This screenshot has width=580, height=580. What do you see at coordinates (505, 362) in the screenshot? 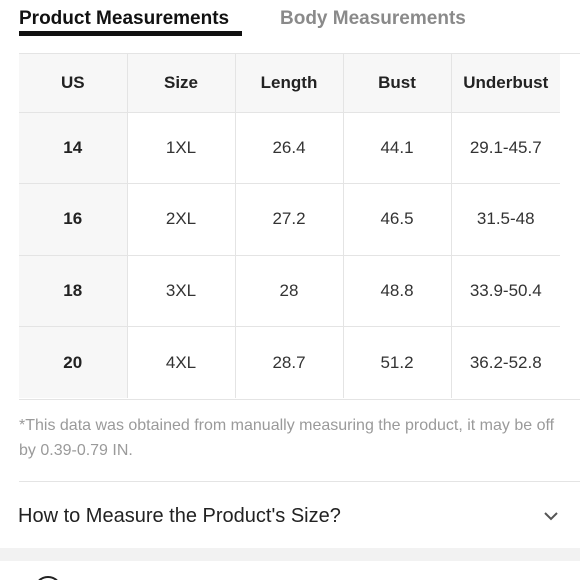
I see `cell-underbust: 36.2-52.8` at bounding box center [505, 362].